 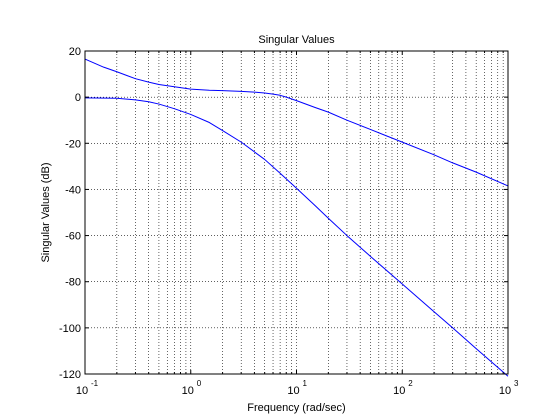 What do you see at coordinates (73, 237) in the screenshot?
I see `y-tick-label: -60` at bounding box center [73, 237].